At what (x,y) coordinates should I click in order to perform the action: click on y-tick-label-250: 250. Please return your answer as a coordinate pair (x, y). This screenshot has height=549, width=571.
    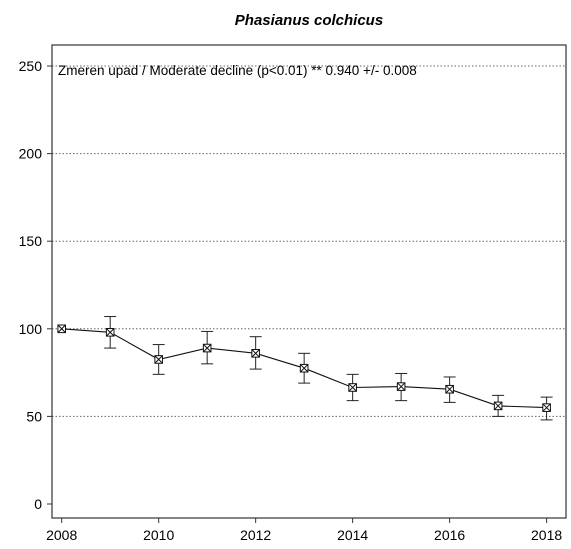
    Looking at the image, I should click on (31, 66).